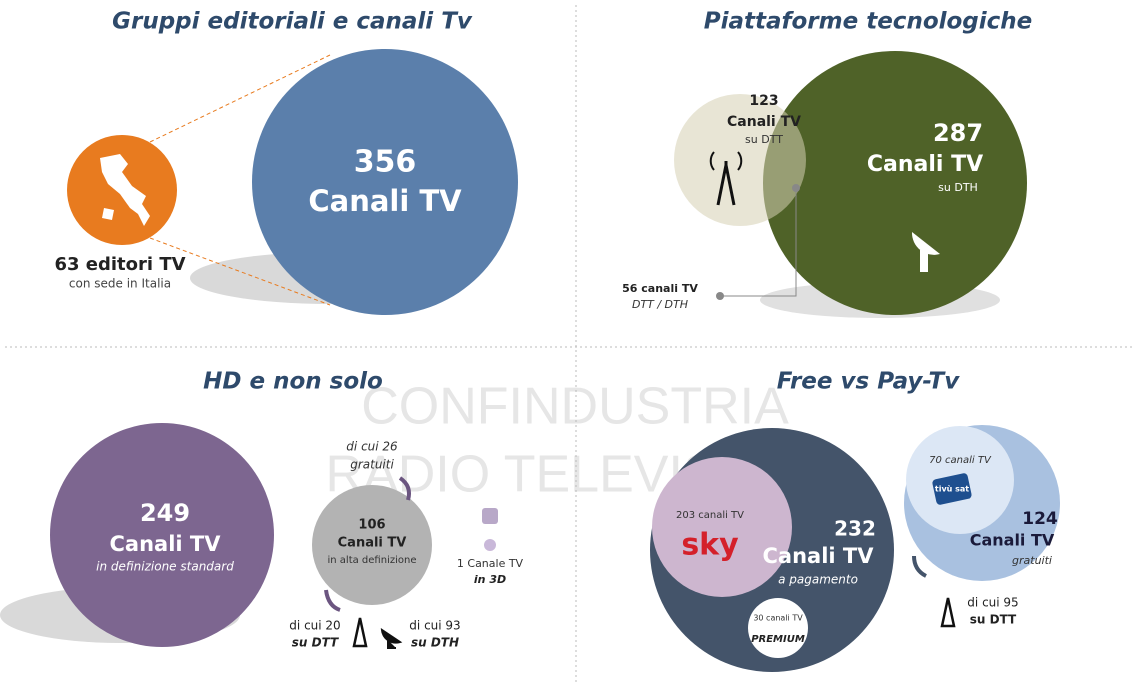 The height and width of the screenshot is (687, 1137). Describe the element at coordinates (868, 382) in the screenshot. I see `panel-title: Free vs Pay-Tv` at that location.